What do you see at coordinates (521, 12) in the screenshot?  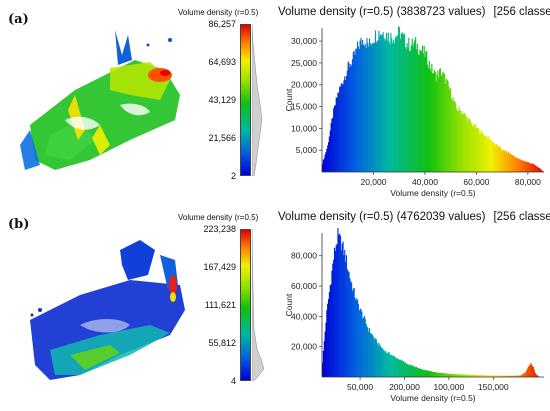 I see `histogram-title-suffix: [256 classes]` at bounding box center [521, 12].